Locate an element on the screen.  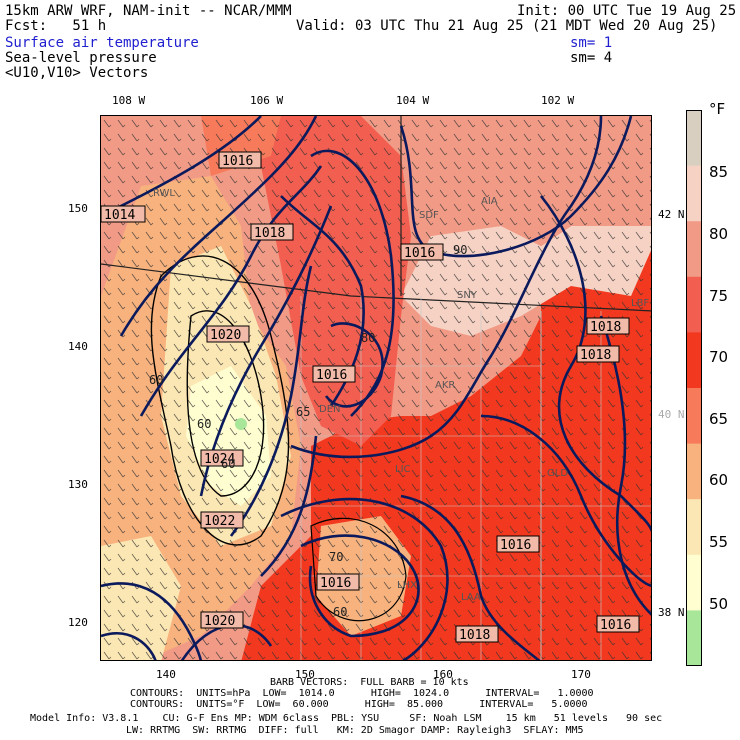
colorbar-label: 80 is located at coordinates (719, 234).